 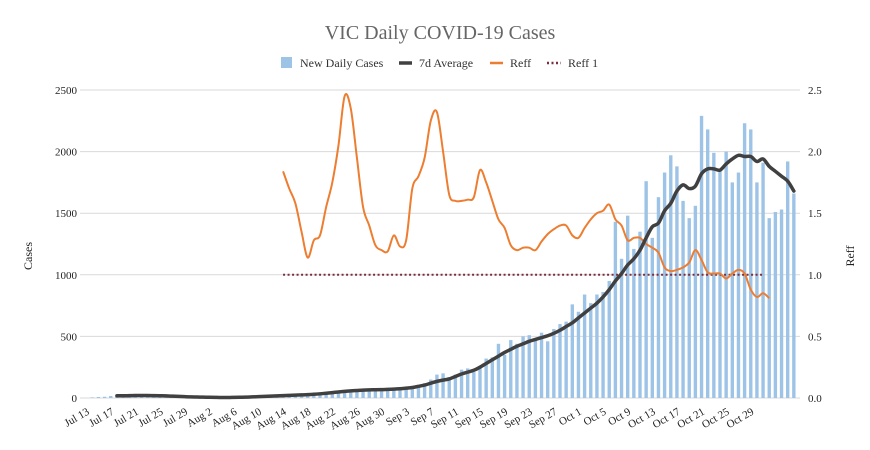 I want to click on x-tick-label: Jul 25, so click(x=150, y=418).